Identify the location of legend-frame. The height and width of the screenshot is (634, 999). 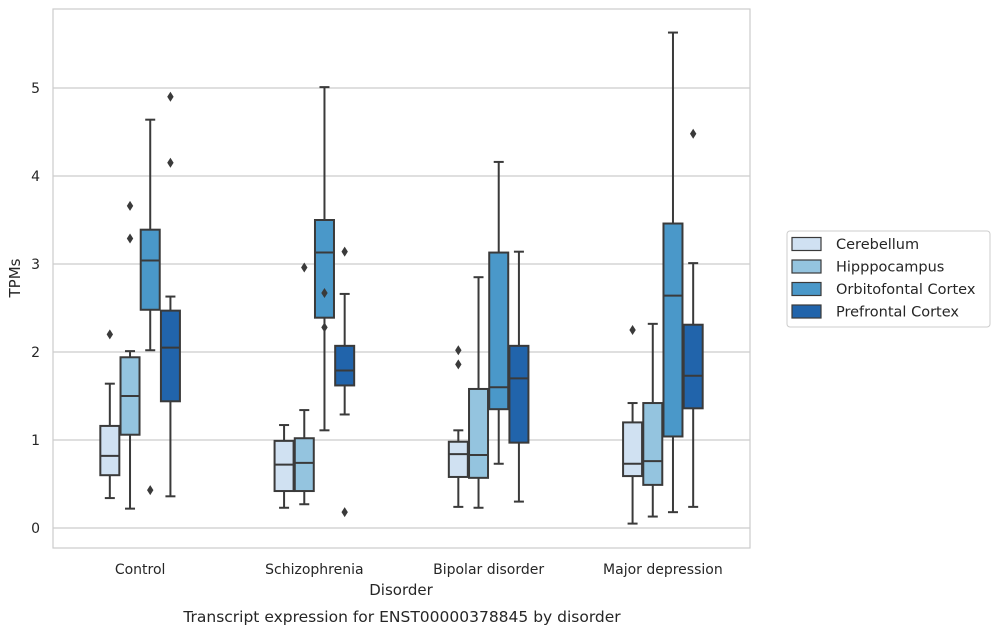
(888, 279).